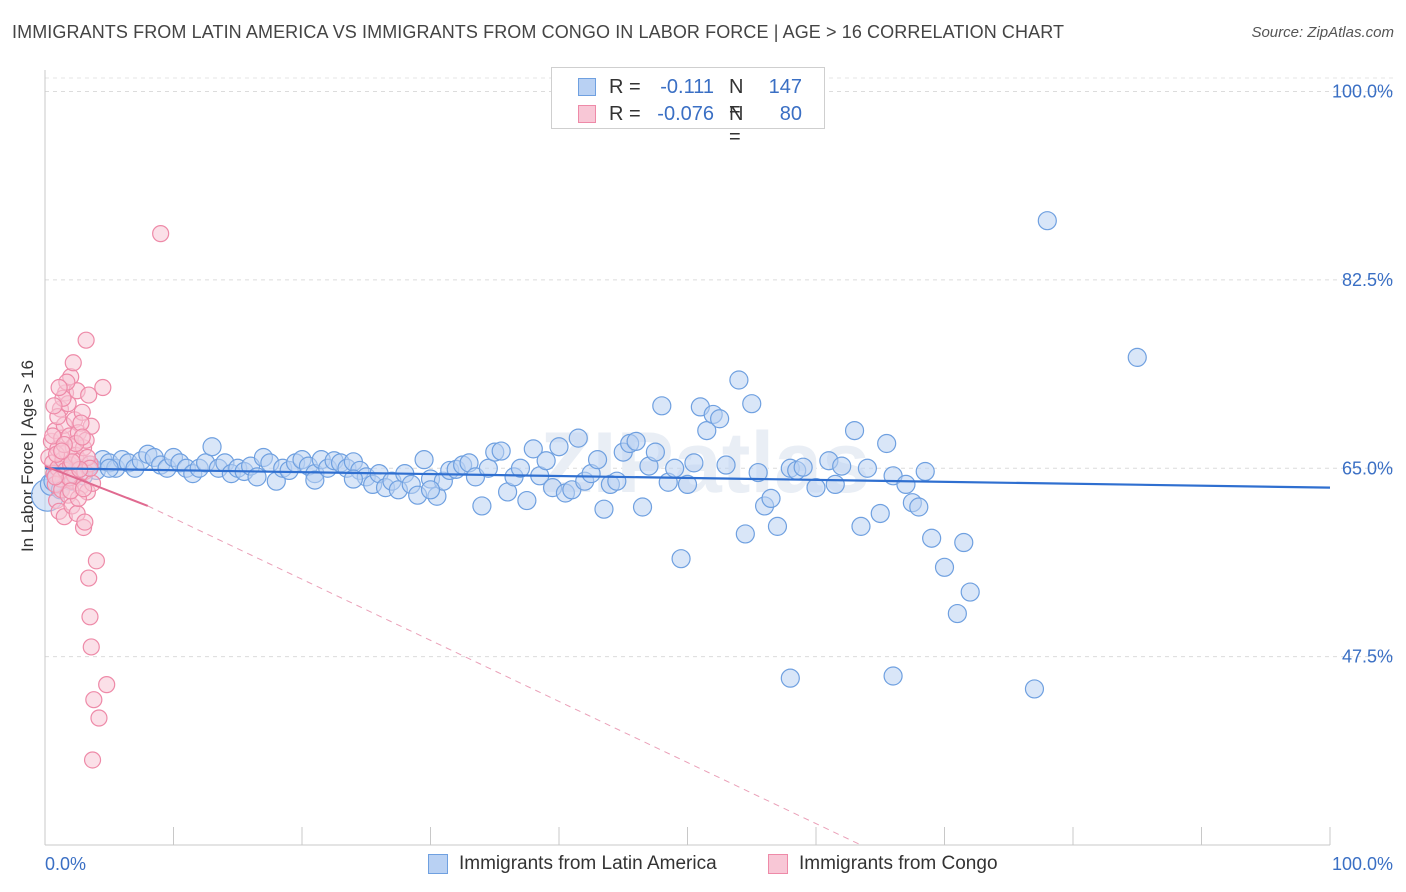  I want to click on legend-swatch-congo, so click(587, 114).